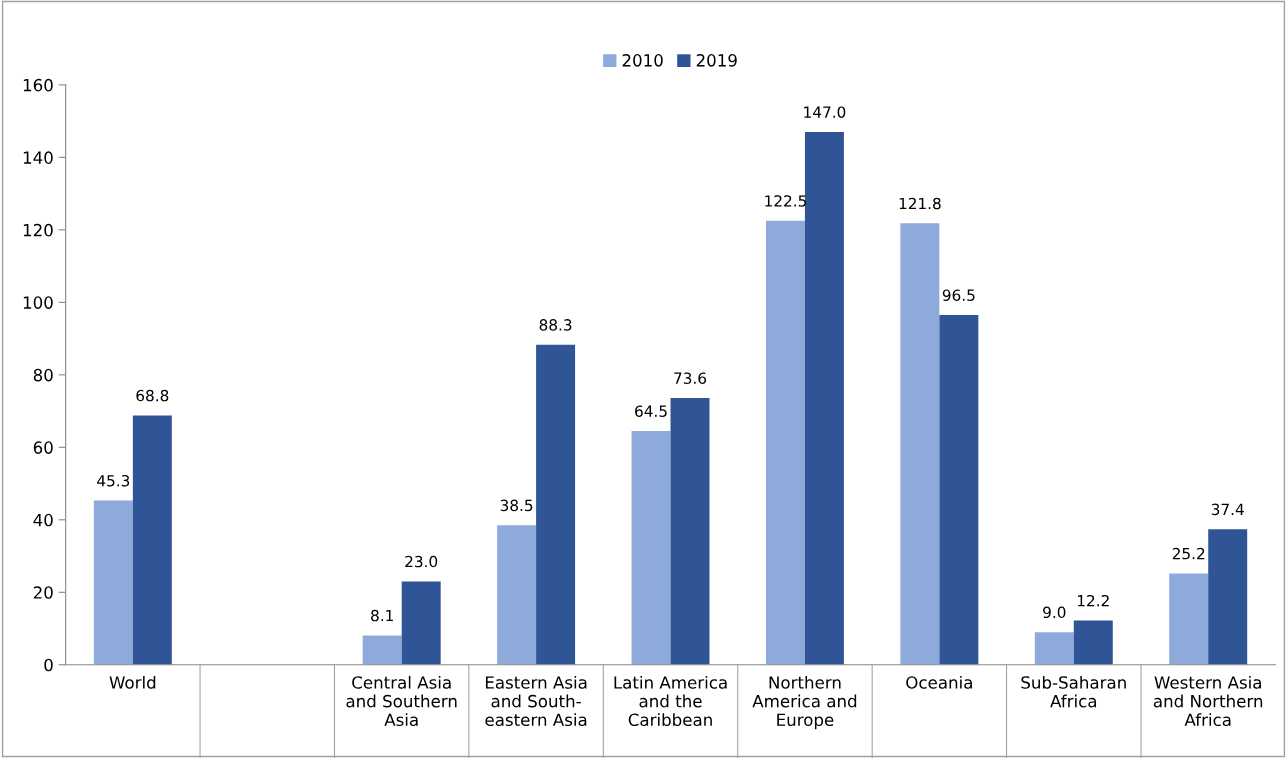 Image resolution: width=1287 pixels, height=758 pixels. Describe the element at coordinates (43, 520) in the screenshot. I see `y-tick-label: 40` at that location.